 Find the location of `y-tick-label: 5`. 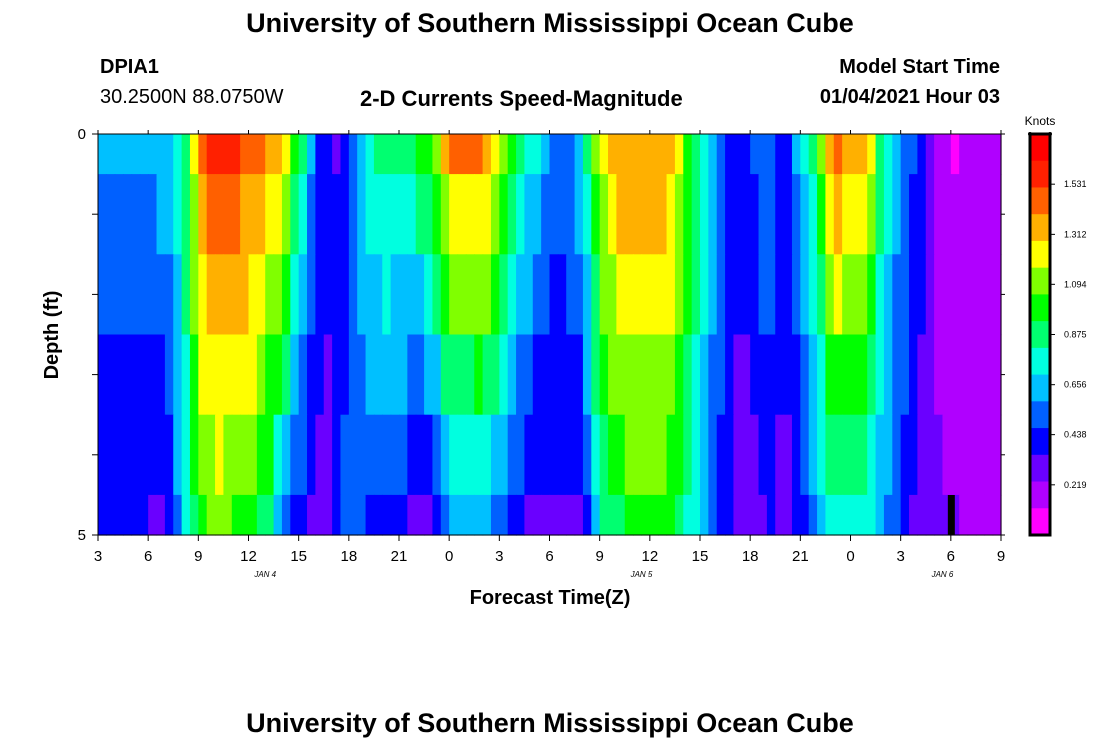

y-tick-label: 5 is located at coordinates (82, 535).